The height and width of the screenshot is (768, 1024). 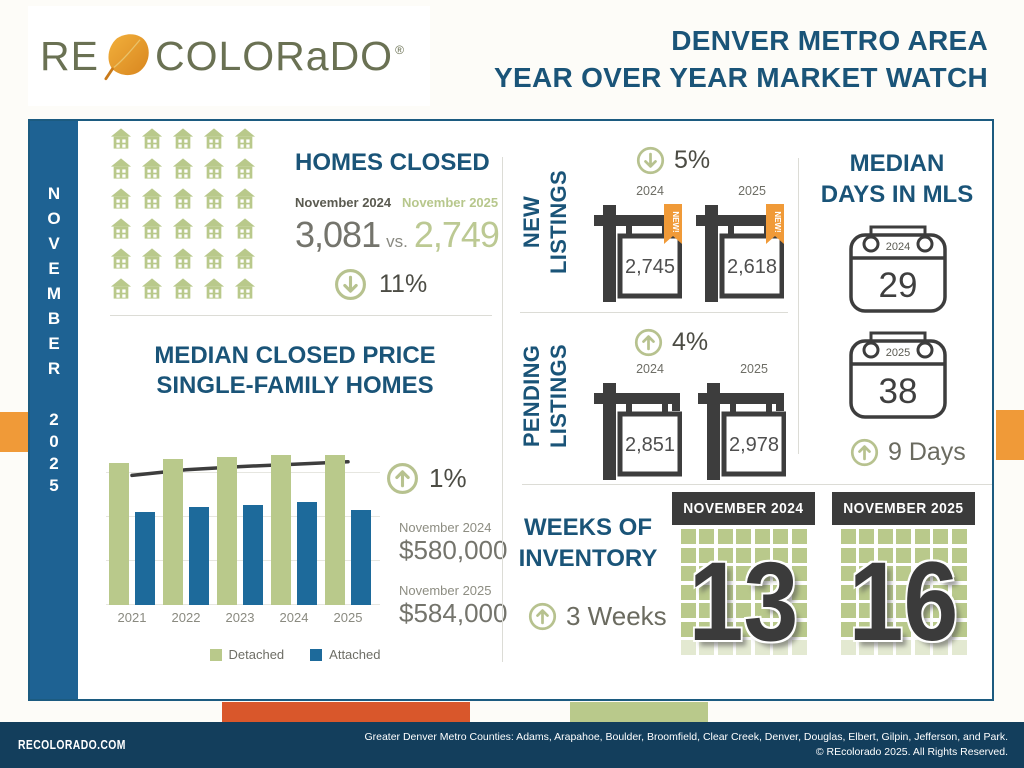 I want to click on detached-bar-2021, so click(x=119, y=533).